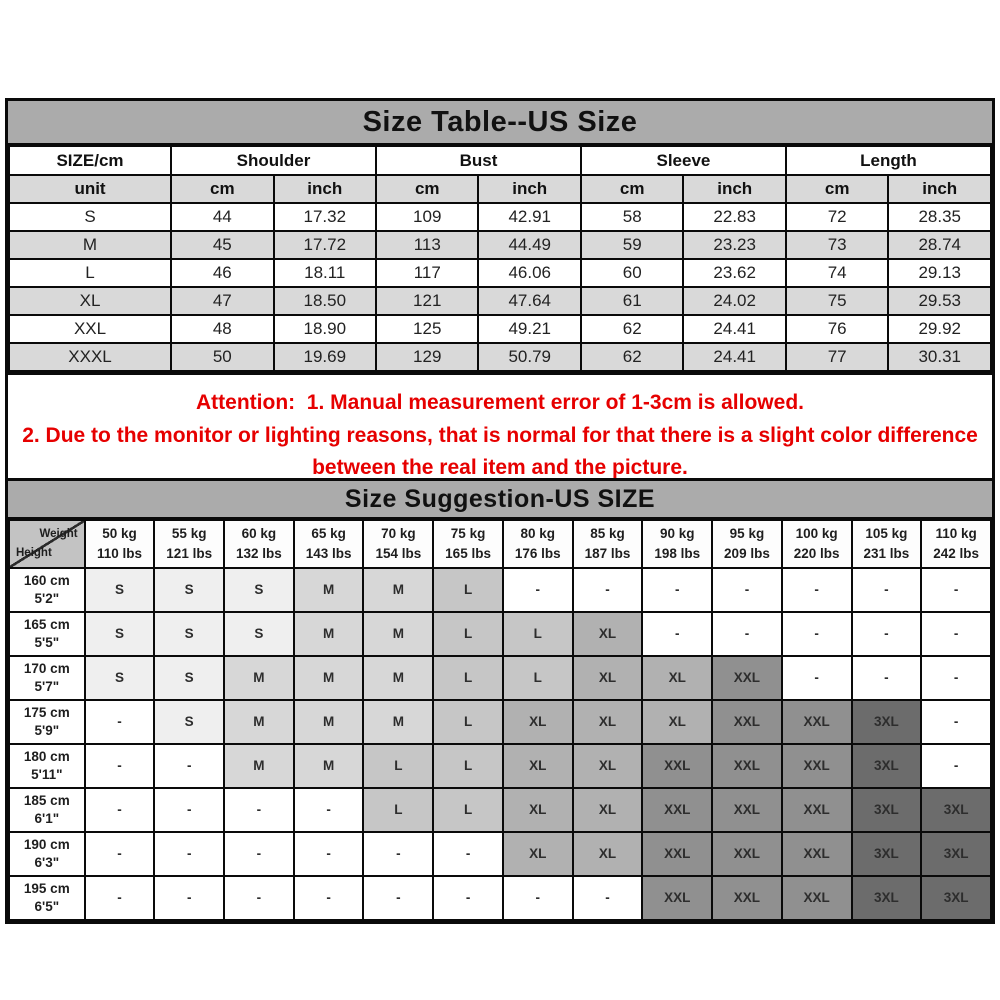  I want to click on measurement-cell: 47.64, so click(529, 301).